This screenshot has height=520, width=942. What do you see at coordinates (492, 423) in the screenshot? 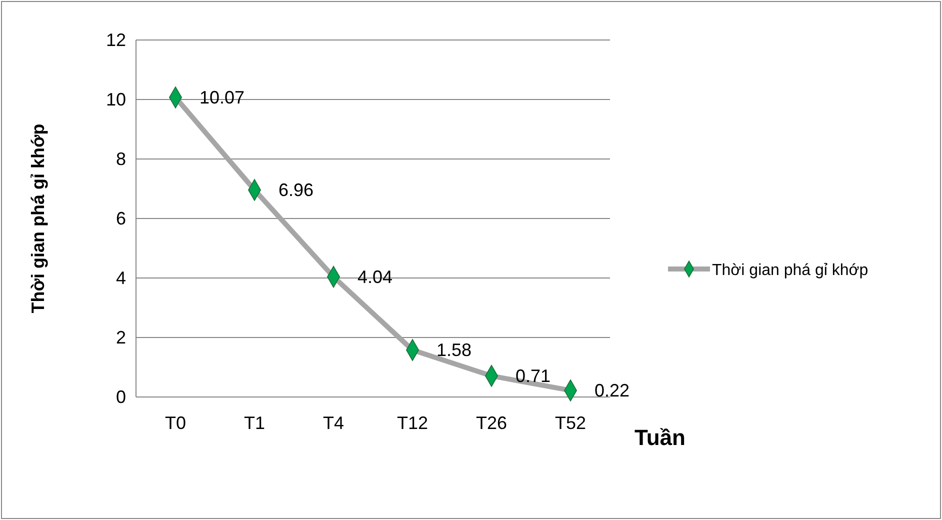
I see `x-tick-label: T26` at bounding box center [492, 423].